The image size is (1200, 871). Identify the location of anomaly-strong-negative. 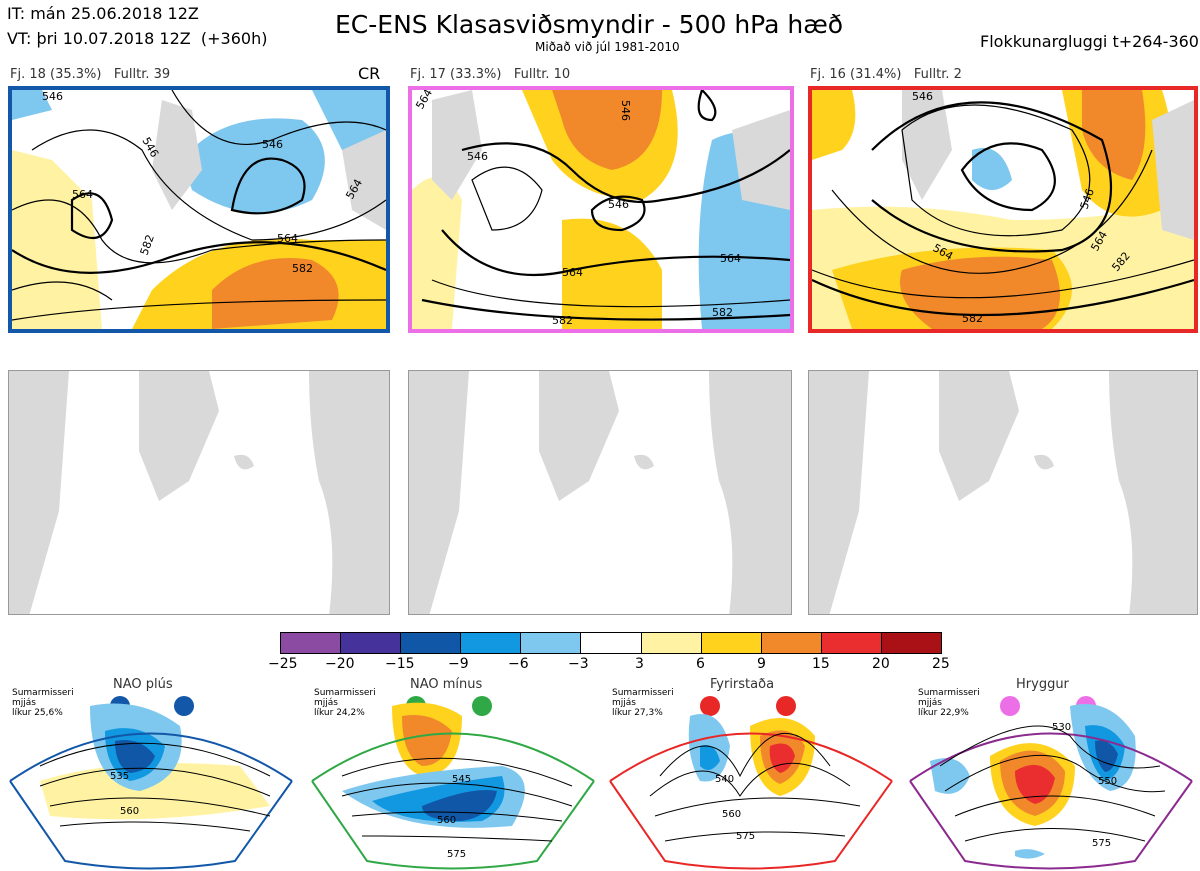
(1106, 756).